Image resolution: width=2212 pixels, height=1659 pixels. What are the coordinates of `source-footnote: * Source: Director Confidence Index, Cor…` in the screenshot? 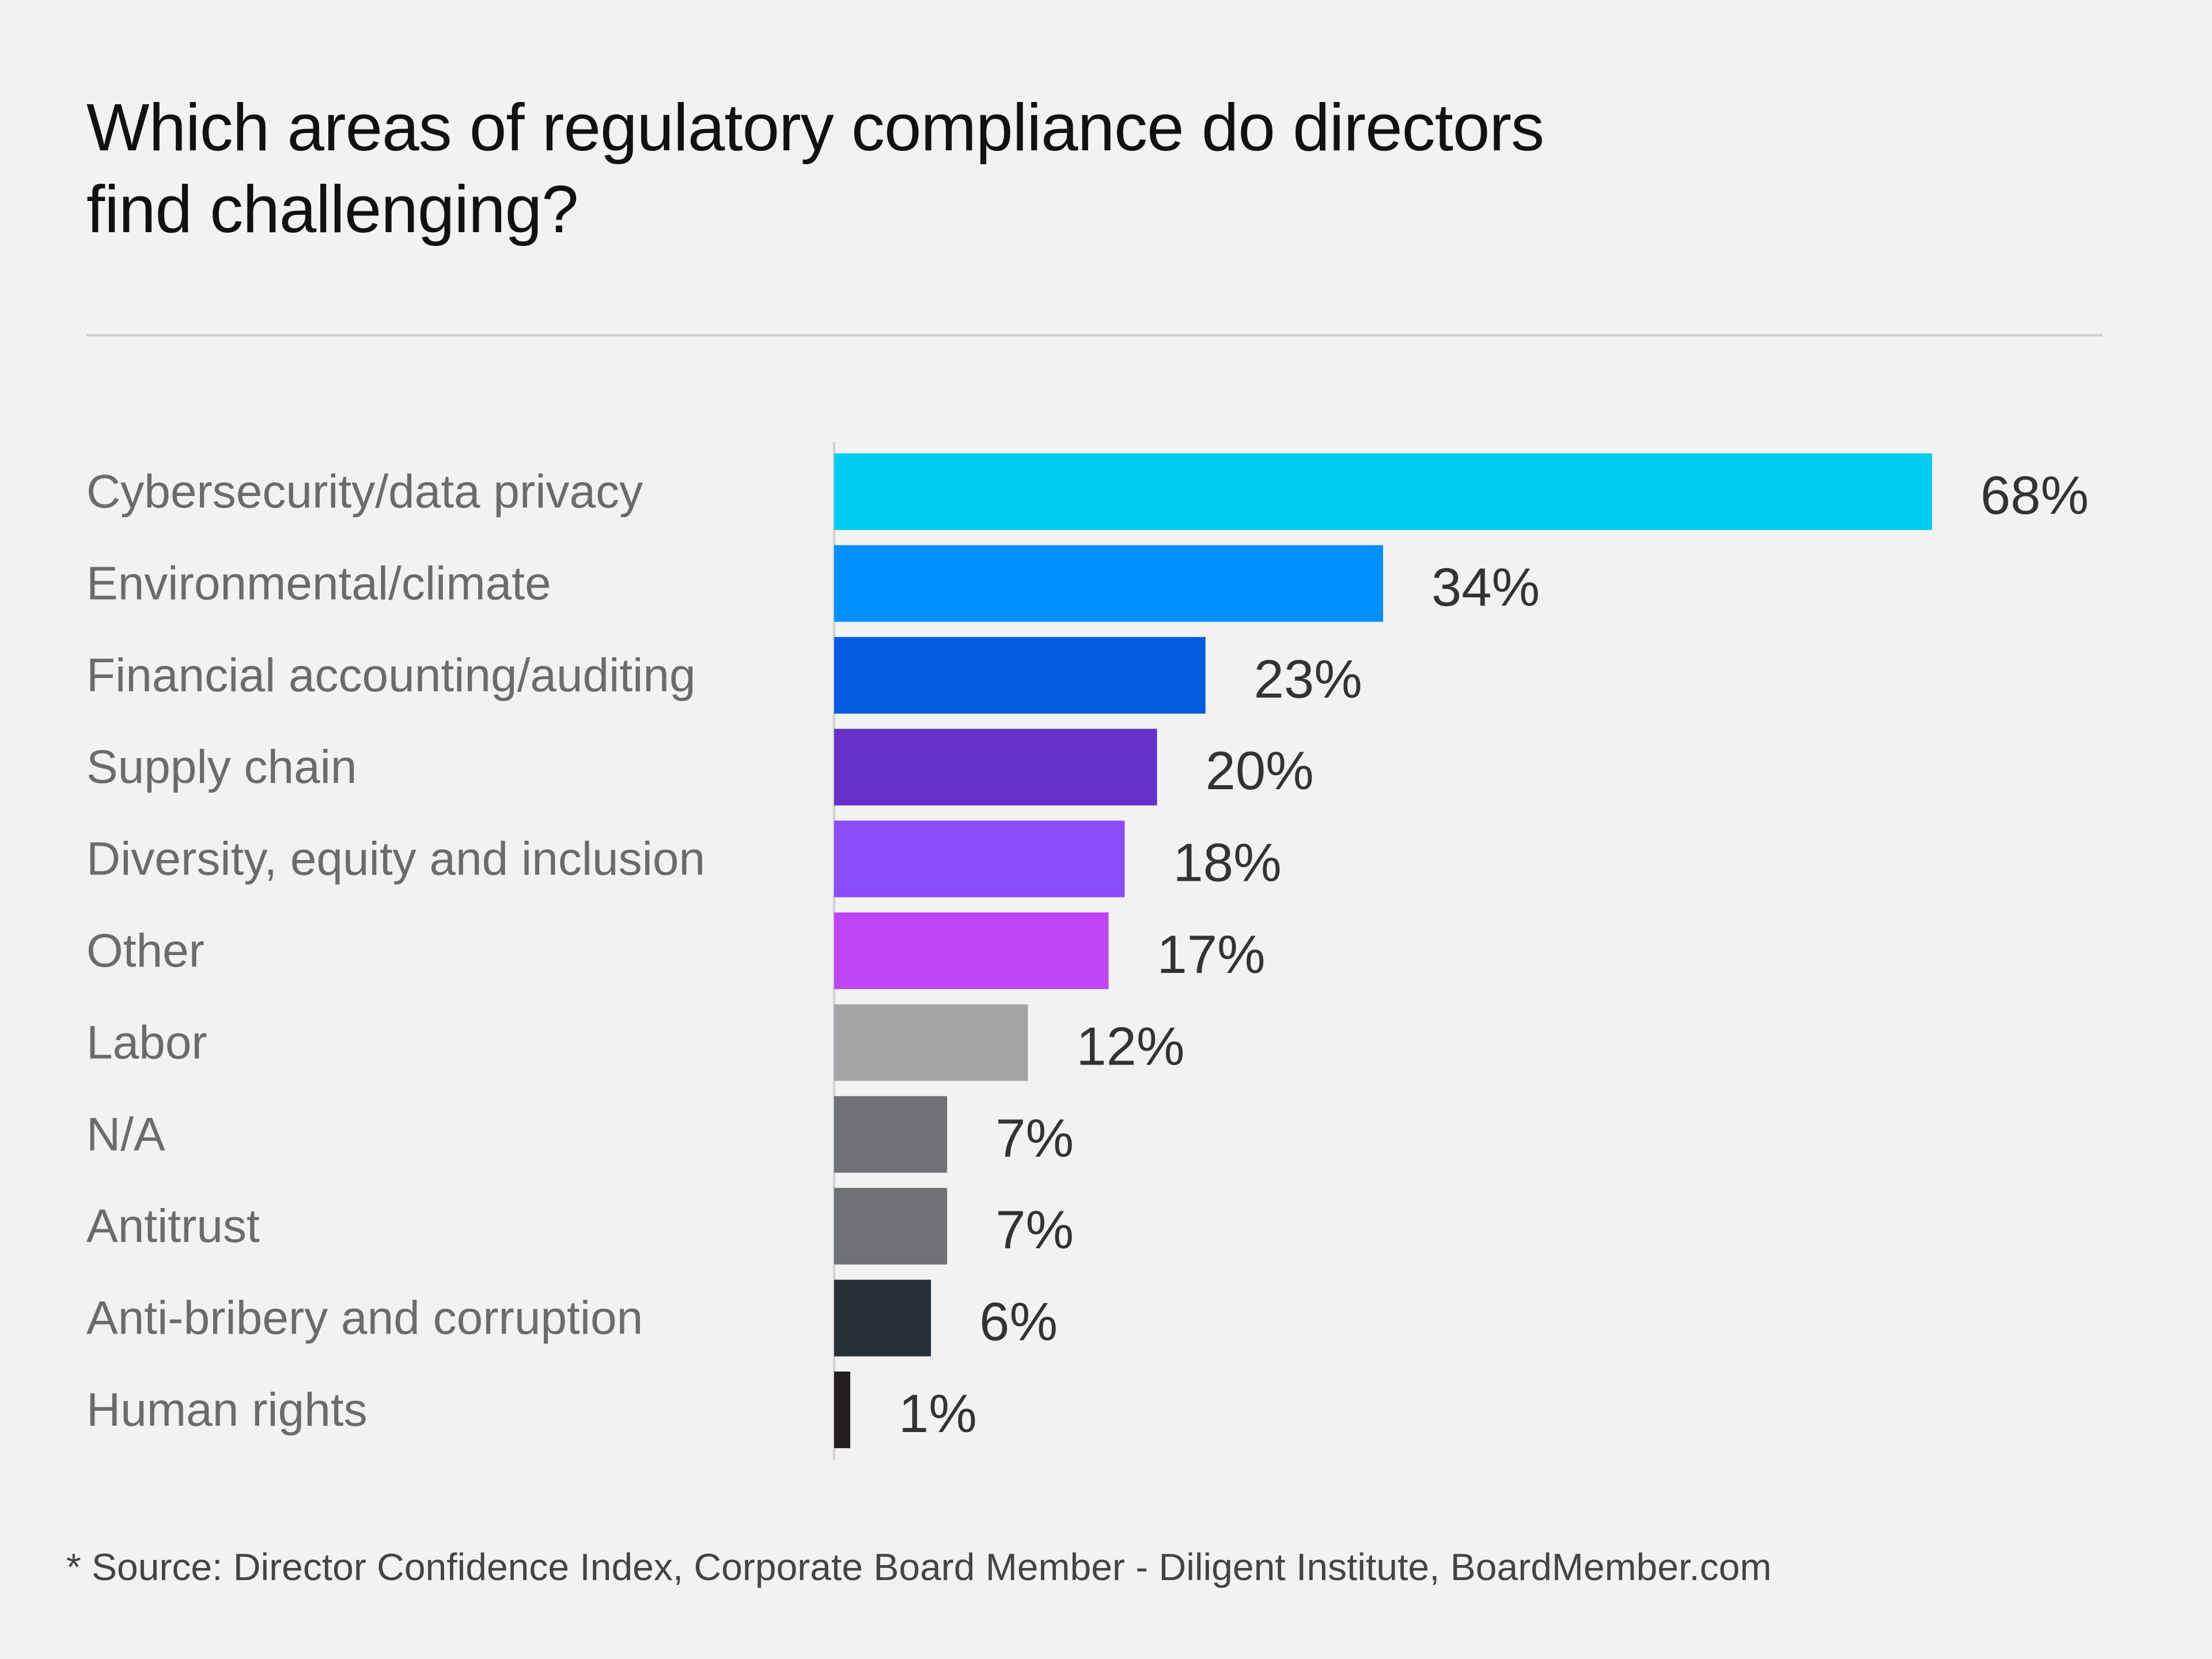 It's located at (919, 1567).